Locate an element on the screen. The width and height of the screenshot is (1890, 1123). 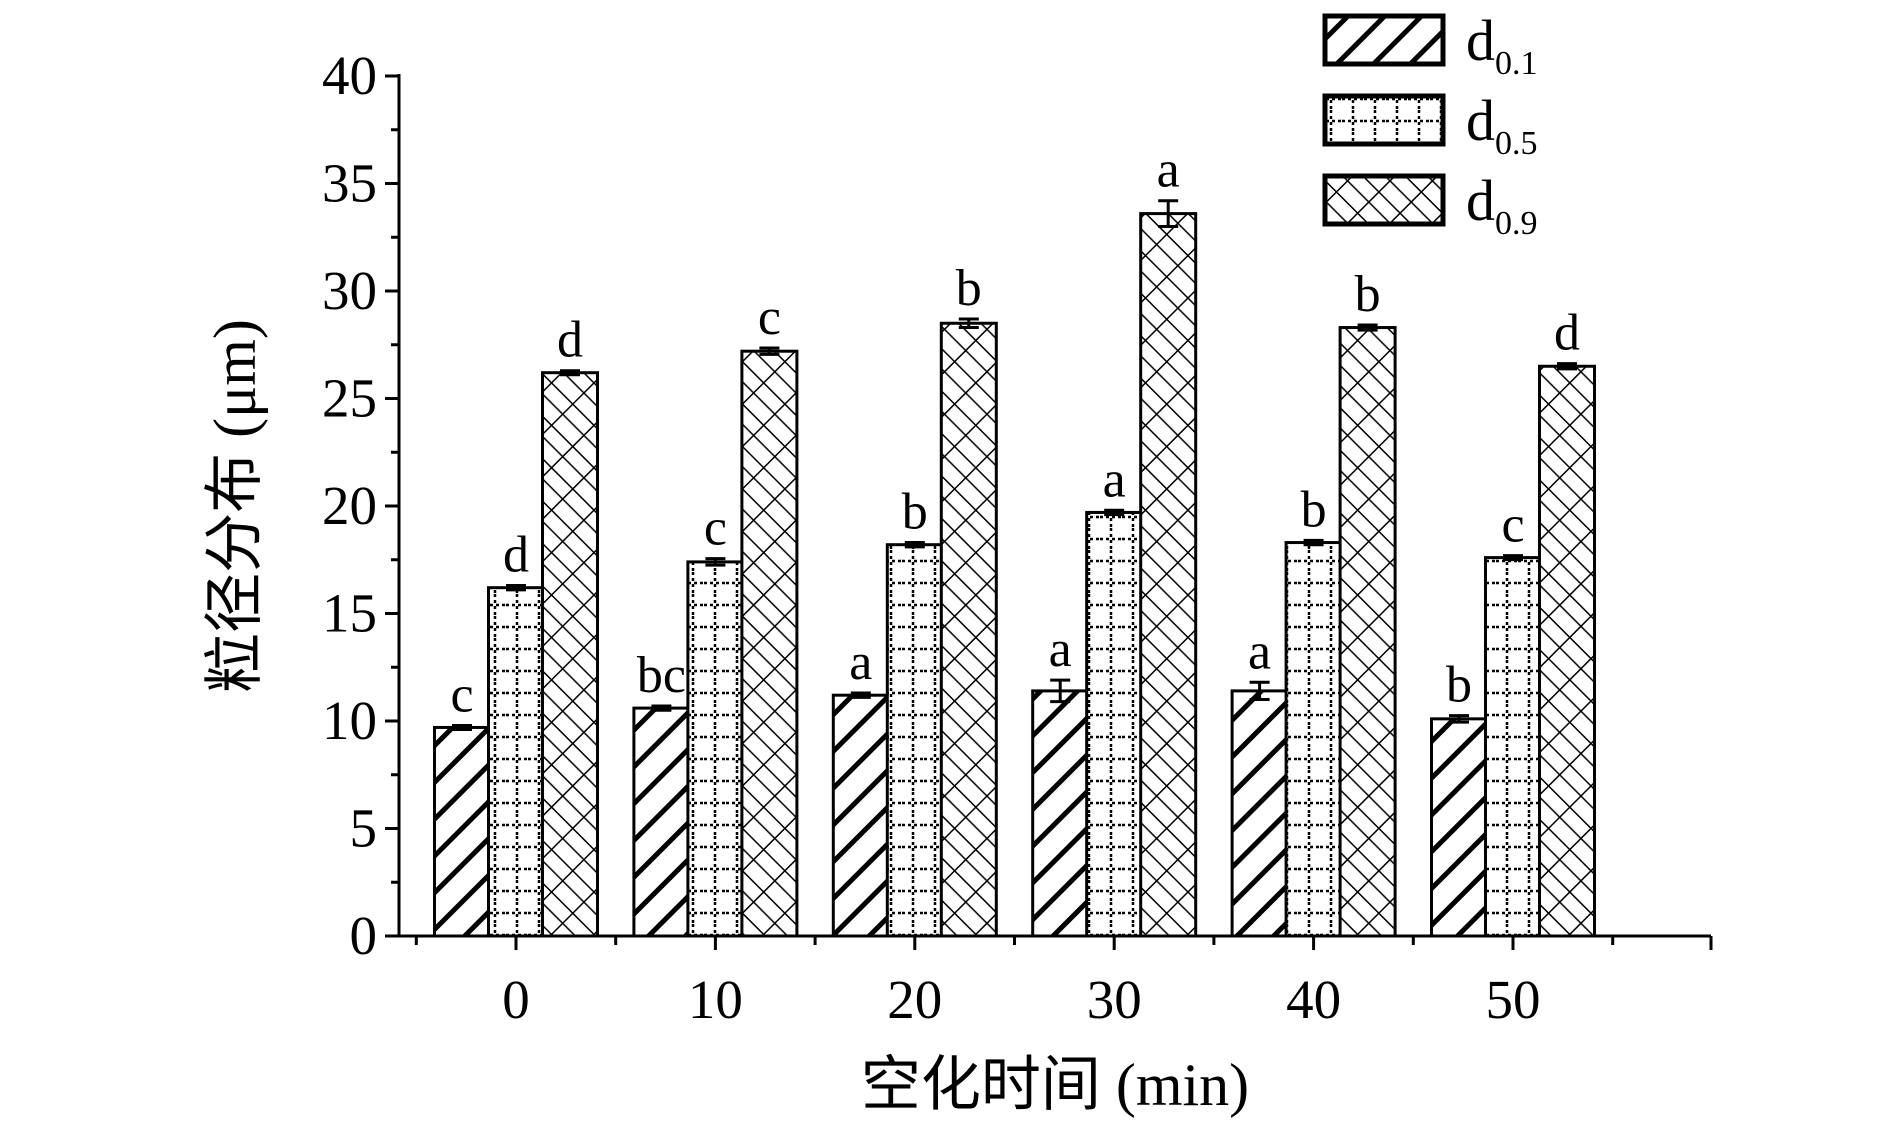
legend-swatch-diagonal-hatch is located at coordinates (1384, 40).